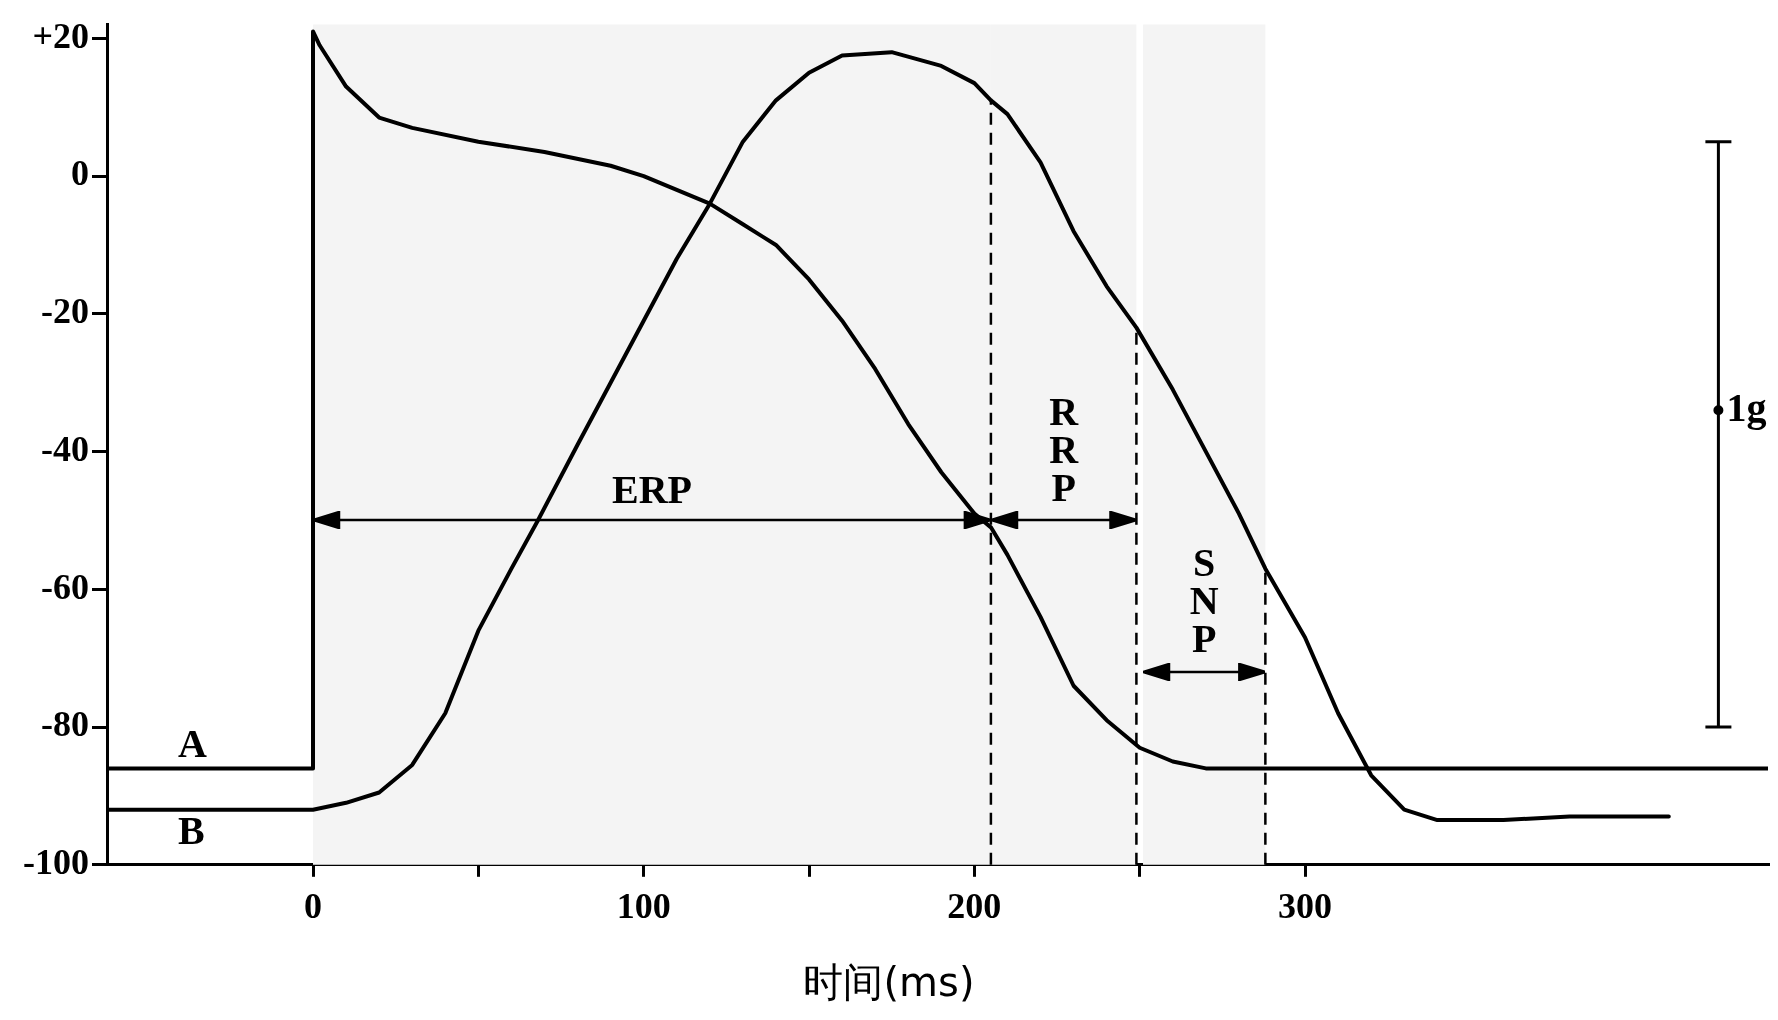 This screenshot has width=1778, height=1020. What do you see at coordinates (60, 35) in the screenshot?
I see `y-tick-label: +20` at bounding box center [60, 35].